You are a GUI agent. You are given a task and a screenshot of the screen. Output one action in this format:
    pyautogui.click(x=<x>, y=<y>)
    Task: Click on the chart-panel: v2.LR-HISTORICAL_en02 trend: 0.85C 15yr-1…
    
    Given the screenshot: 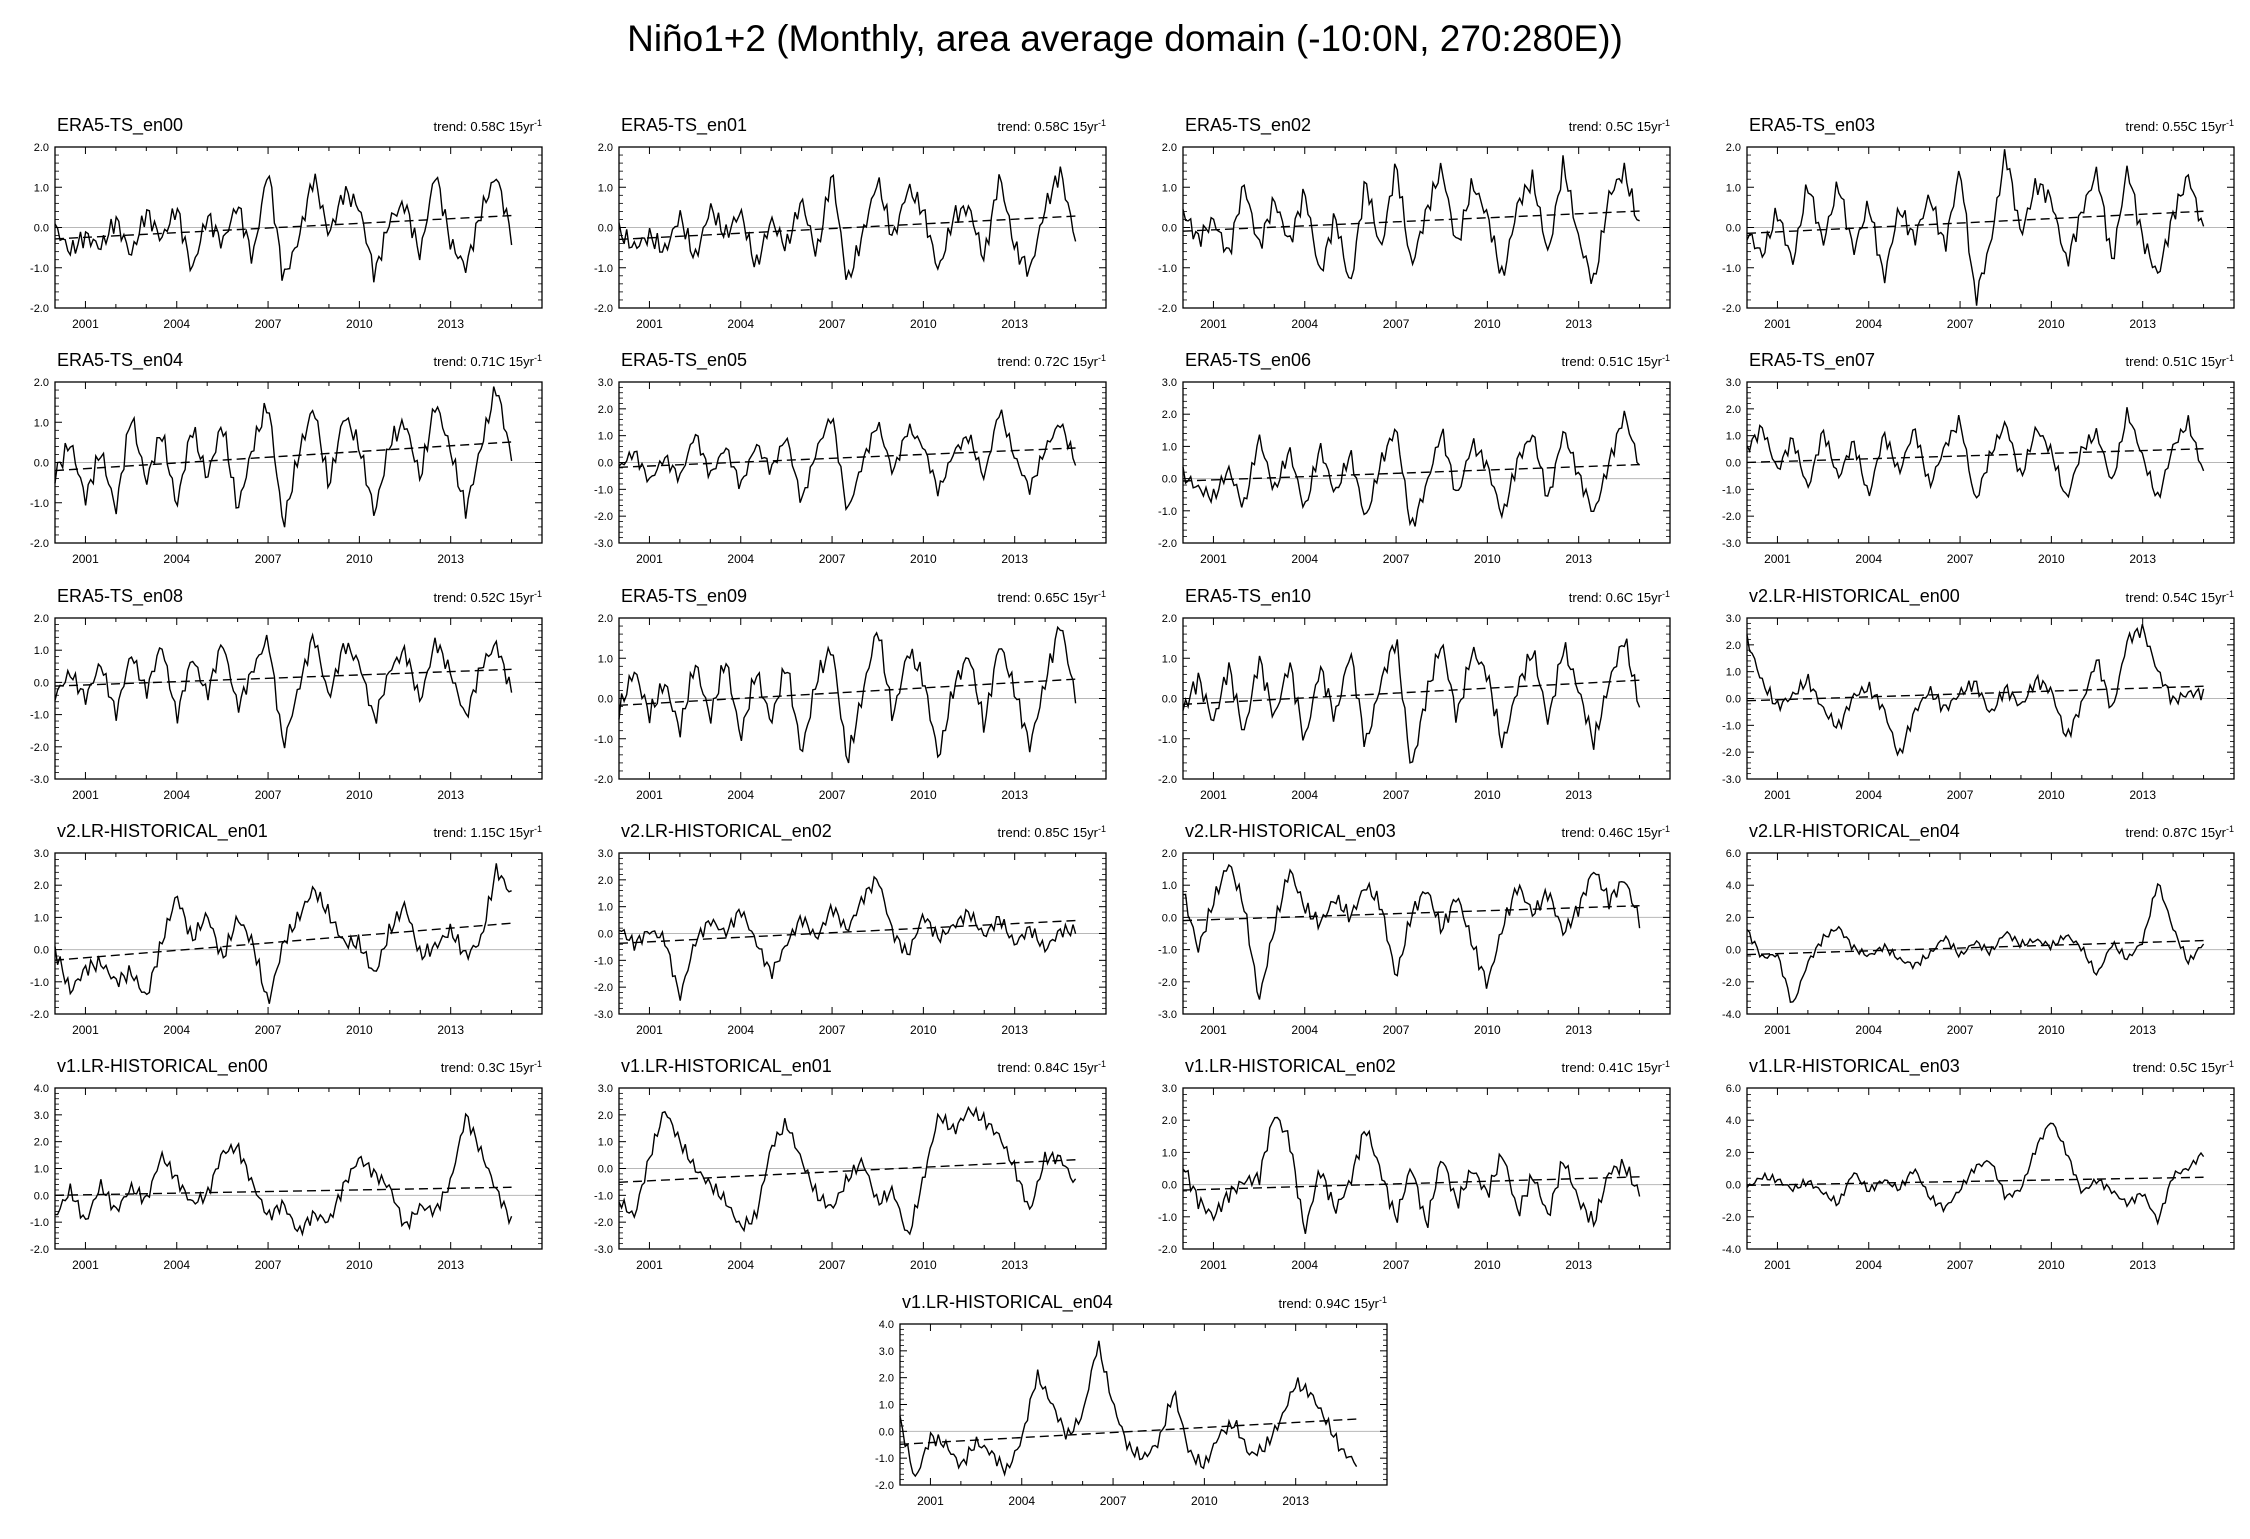 What is the action you would take?
    pyautogui.click(x=850, y=929)
    